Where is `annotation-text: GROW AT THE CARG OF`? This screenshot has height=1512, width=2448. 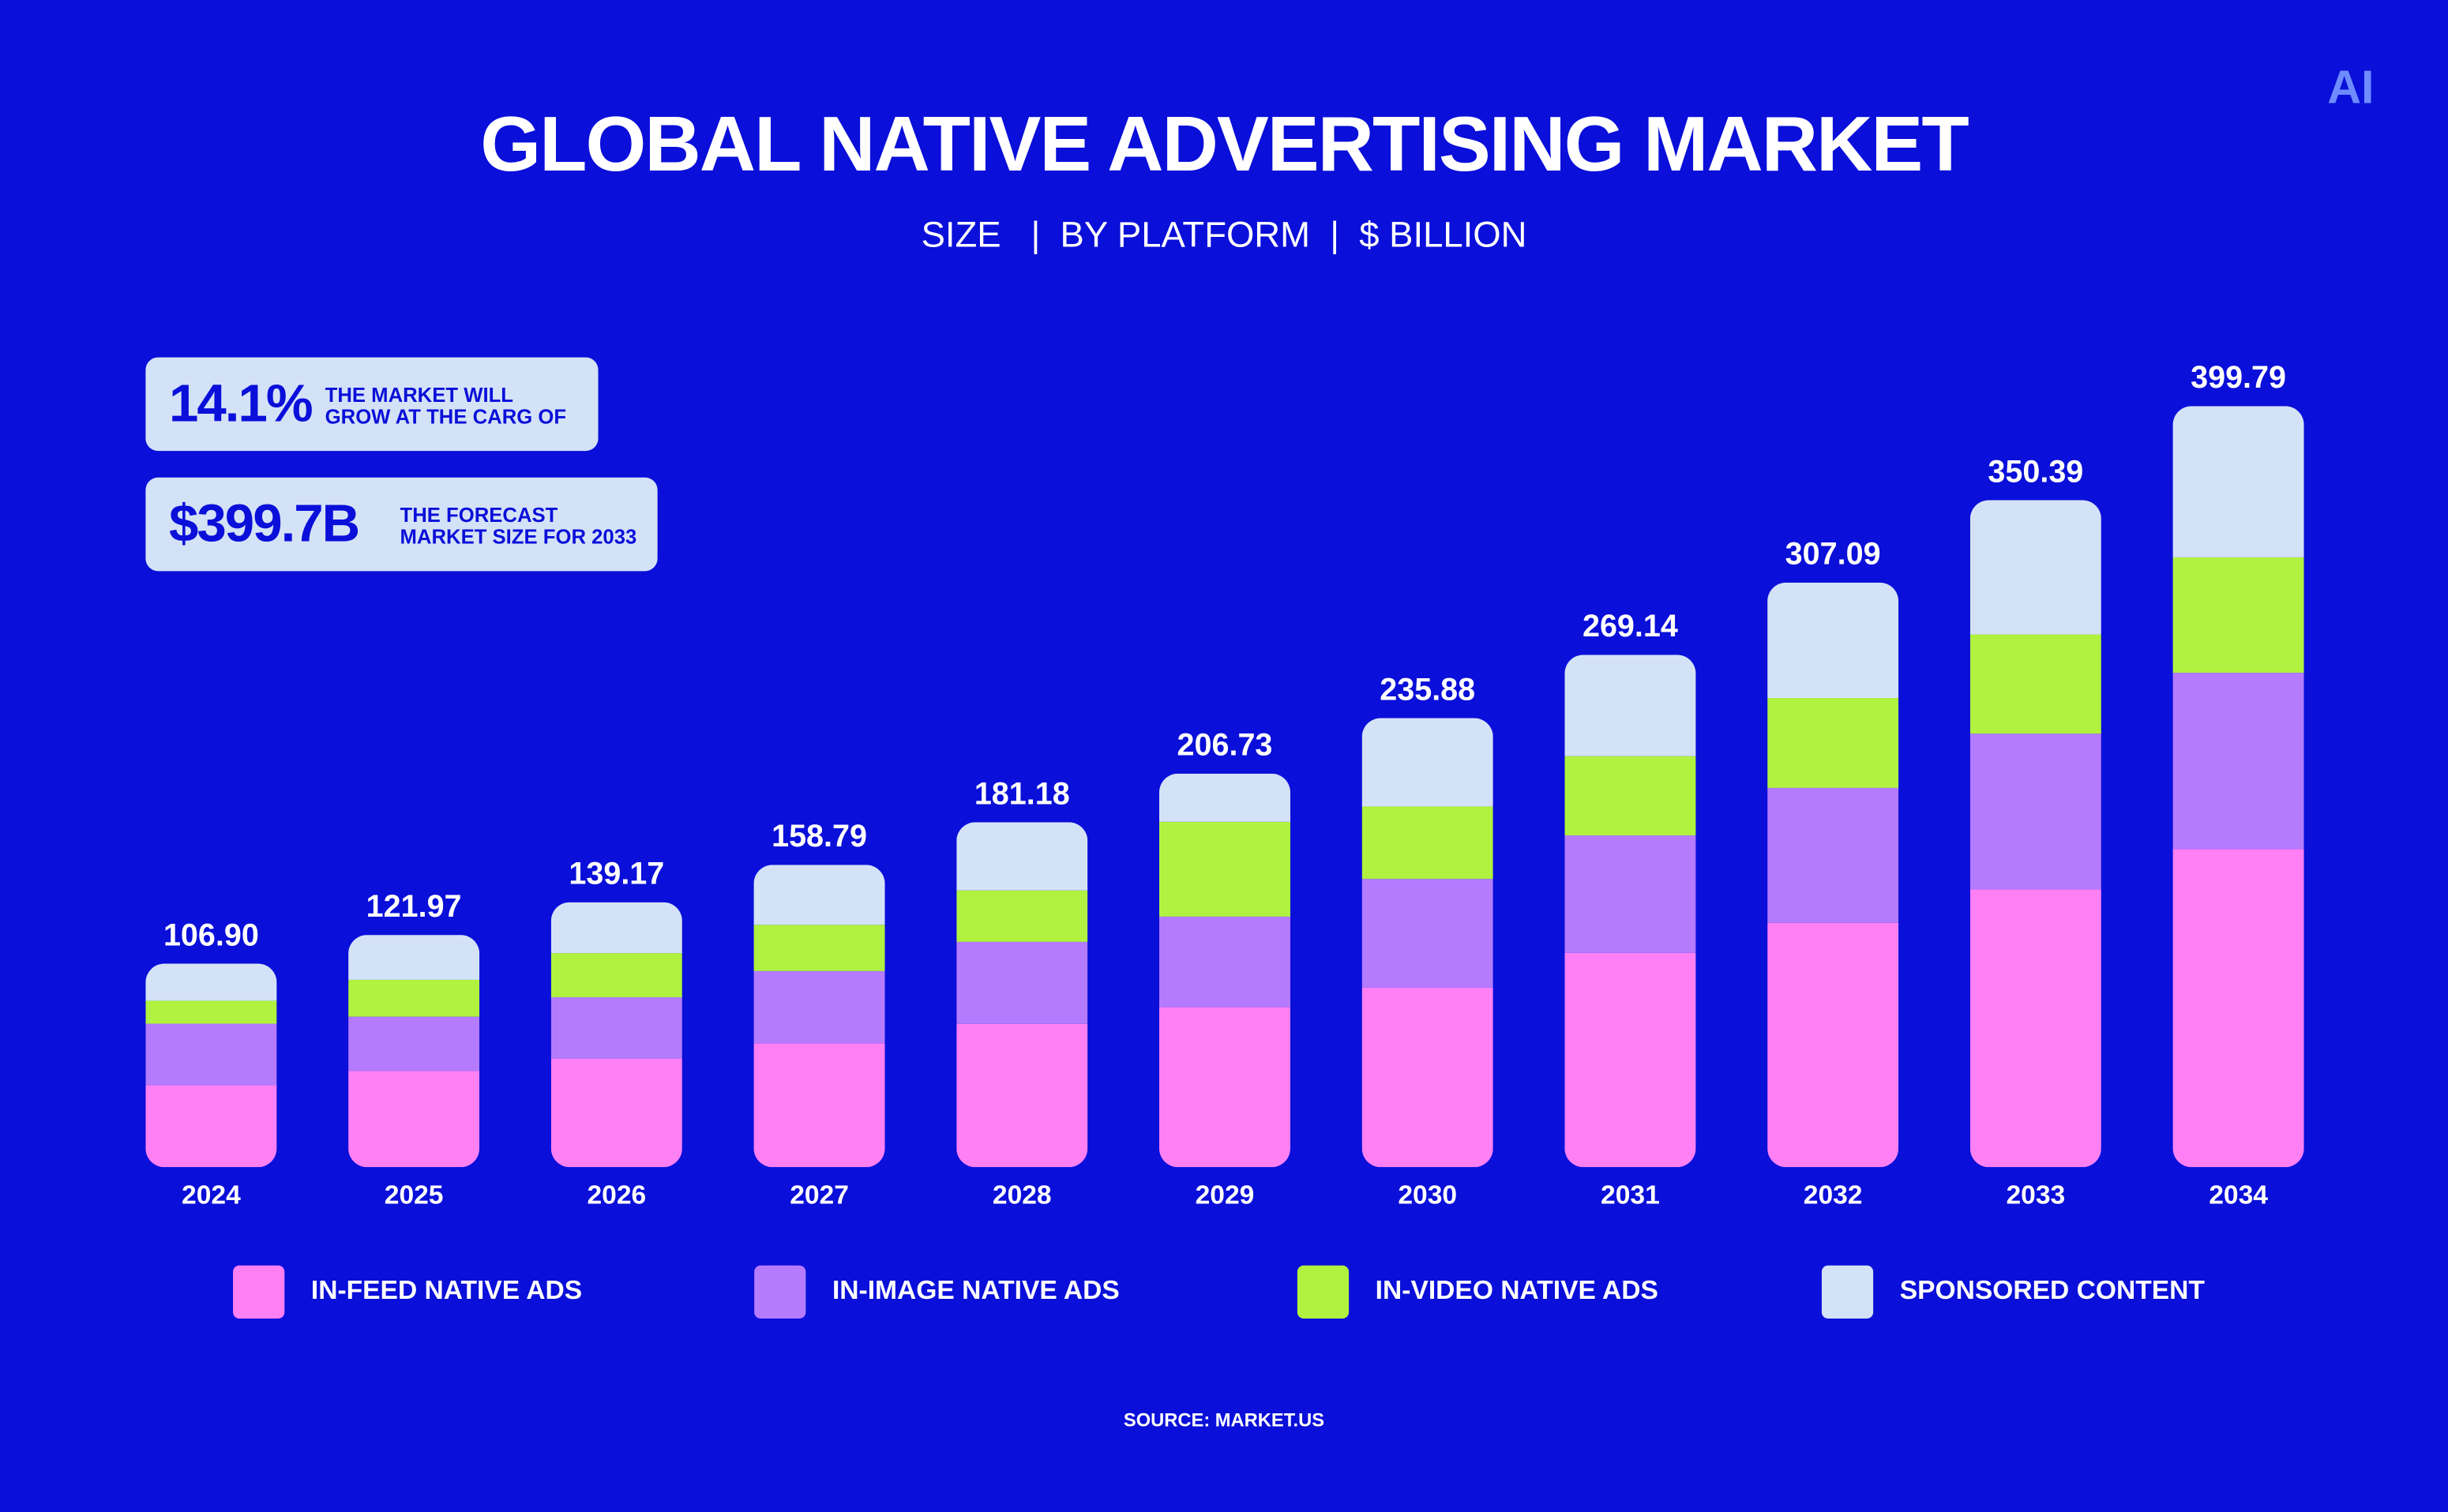 annotation-text: GROW AT THE CARG OF is located at coordinates (445, 417).